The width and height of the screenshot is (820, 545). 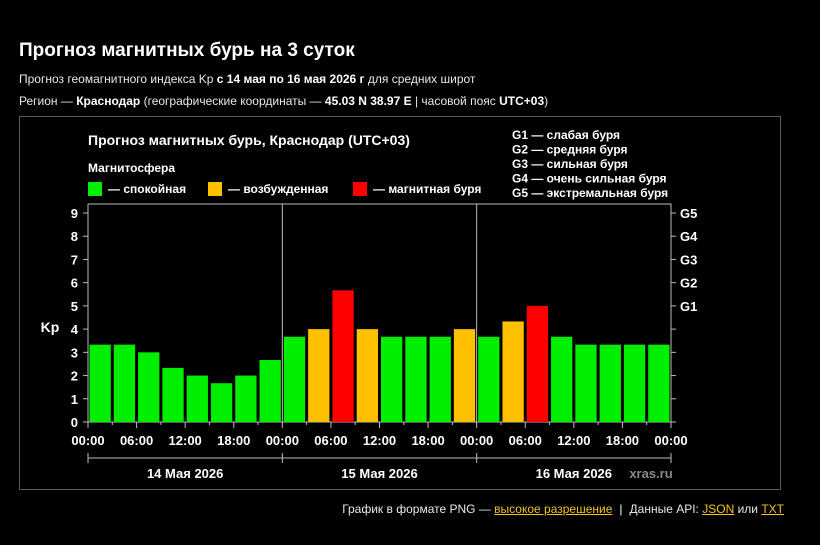 I want to click on storm-legend-item: G1 — слабая буря, so click(x=566, y=135).